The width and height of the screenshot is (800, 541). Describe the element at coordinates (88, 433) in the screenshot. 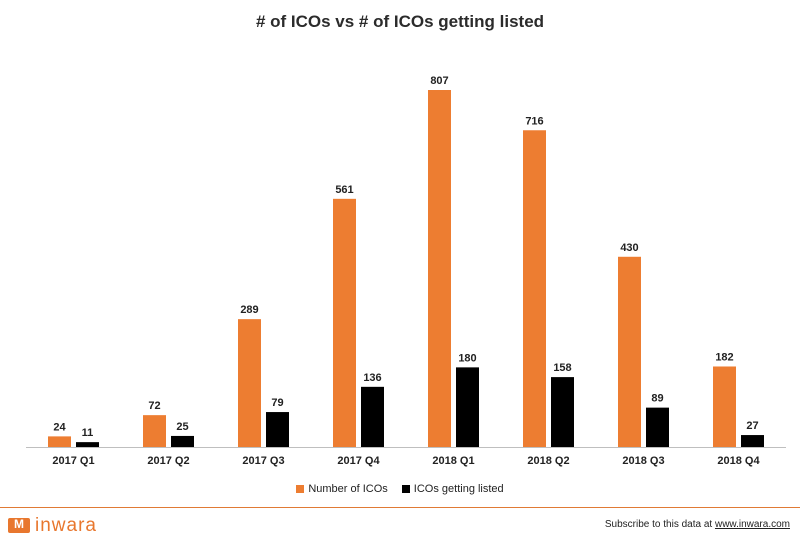

I see `data-label: 11` at that location.